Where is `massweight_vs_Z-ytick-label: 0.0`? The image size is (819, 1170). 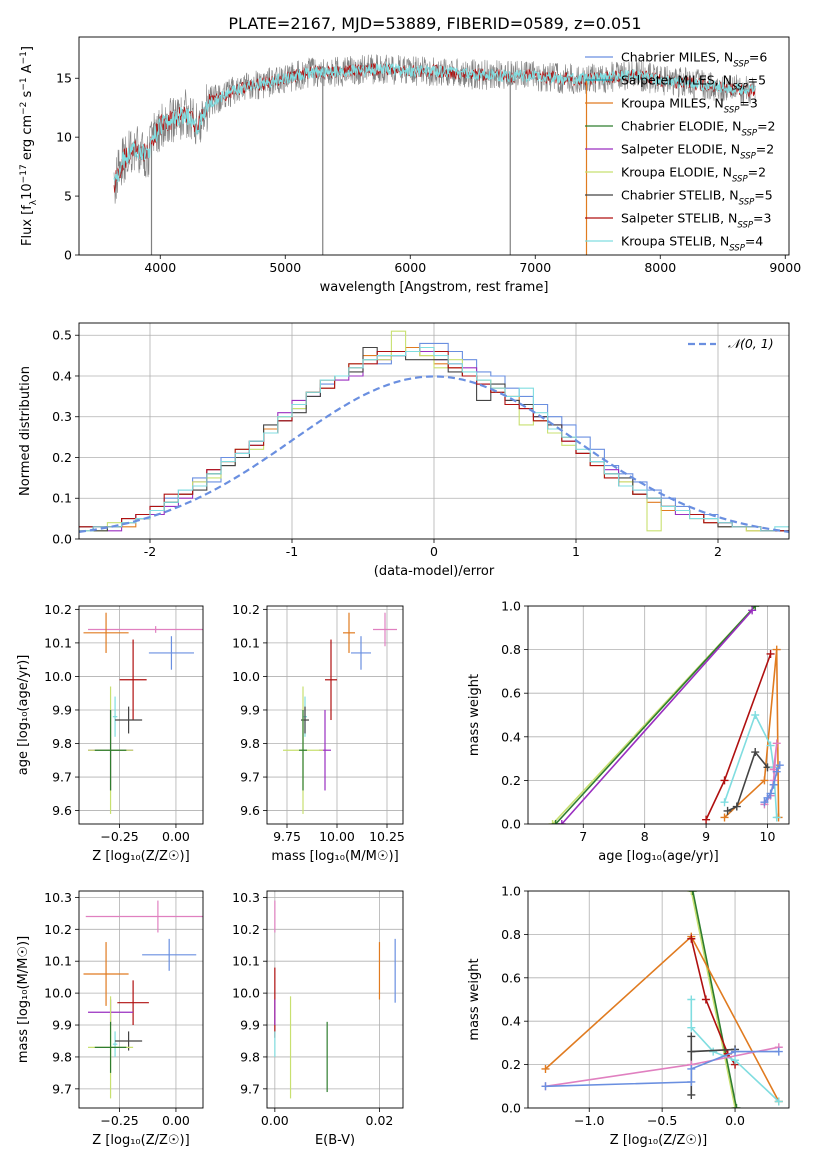 massweight_vs_Z-ytick-label: 0.0 is located at coordinates (511, 1108).